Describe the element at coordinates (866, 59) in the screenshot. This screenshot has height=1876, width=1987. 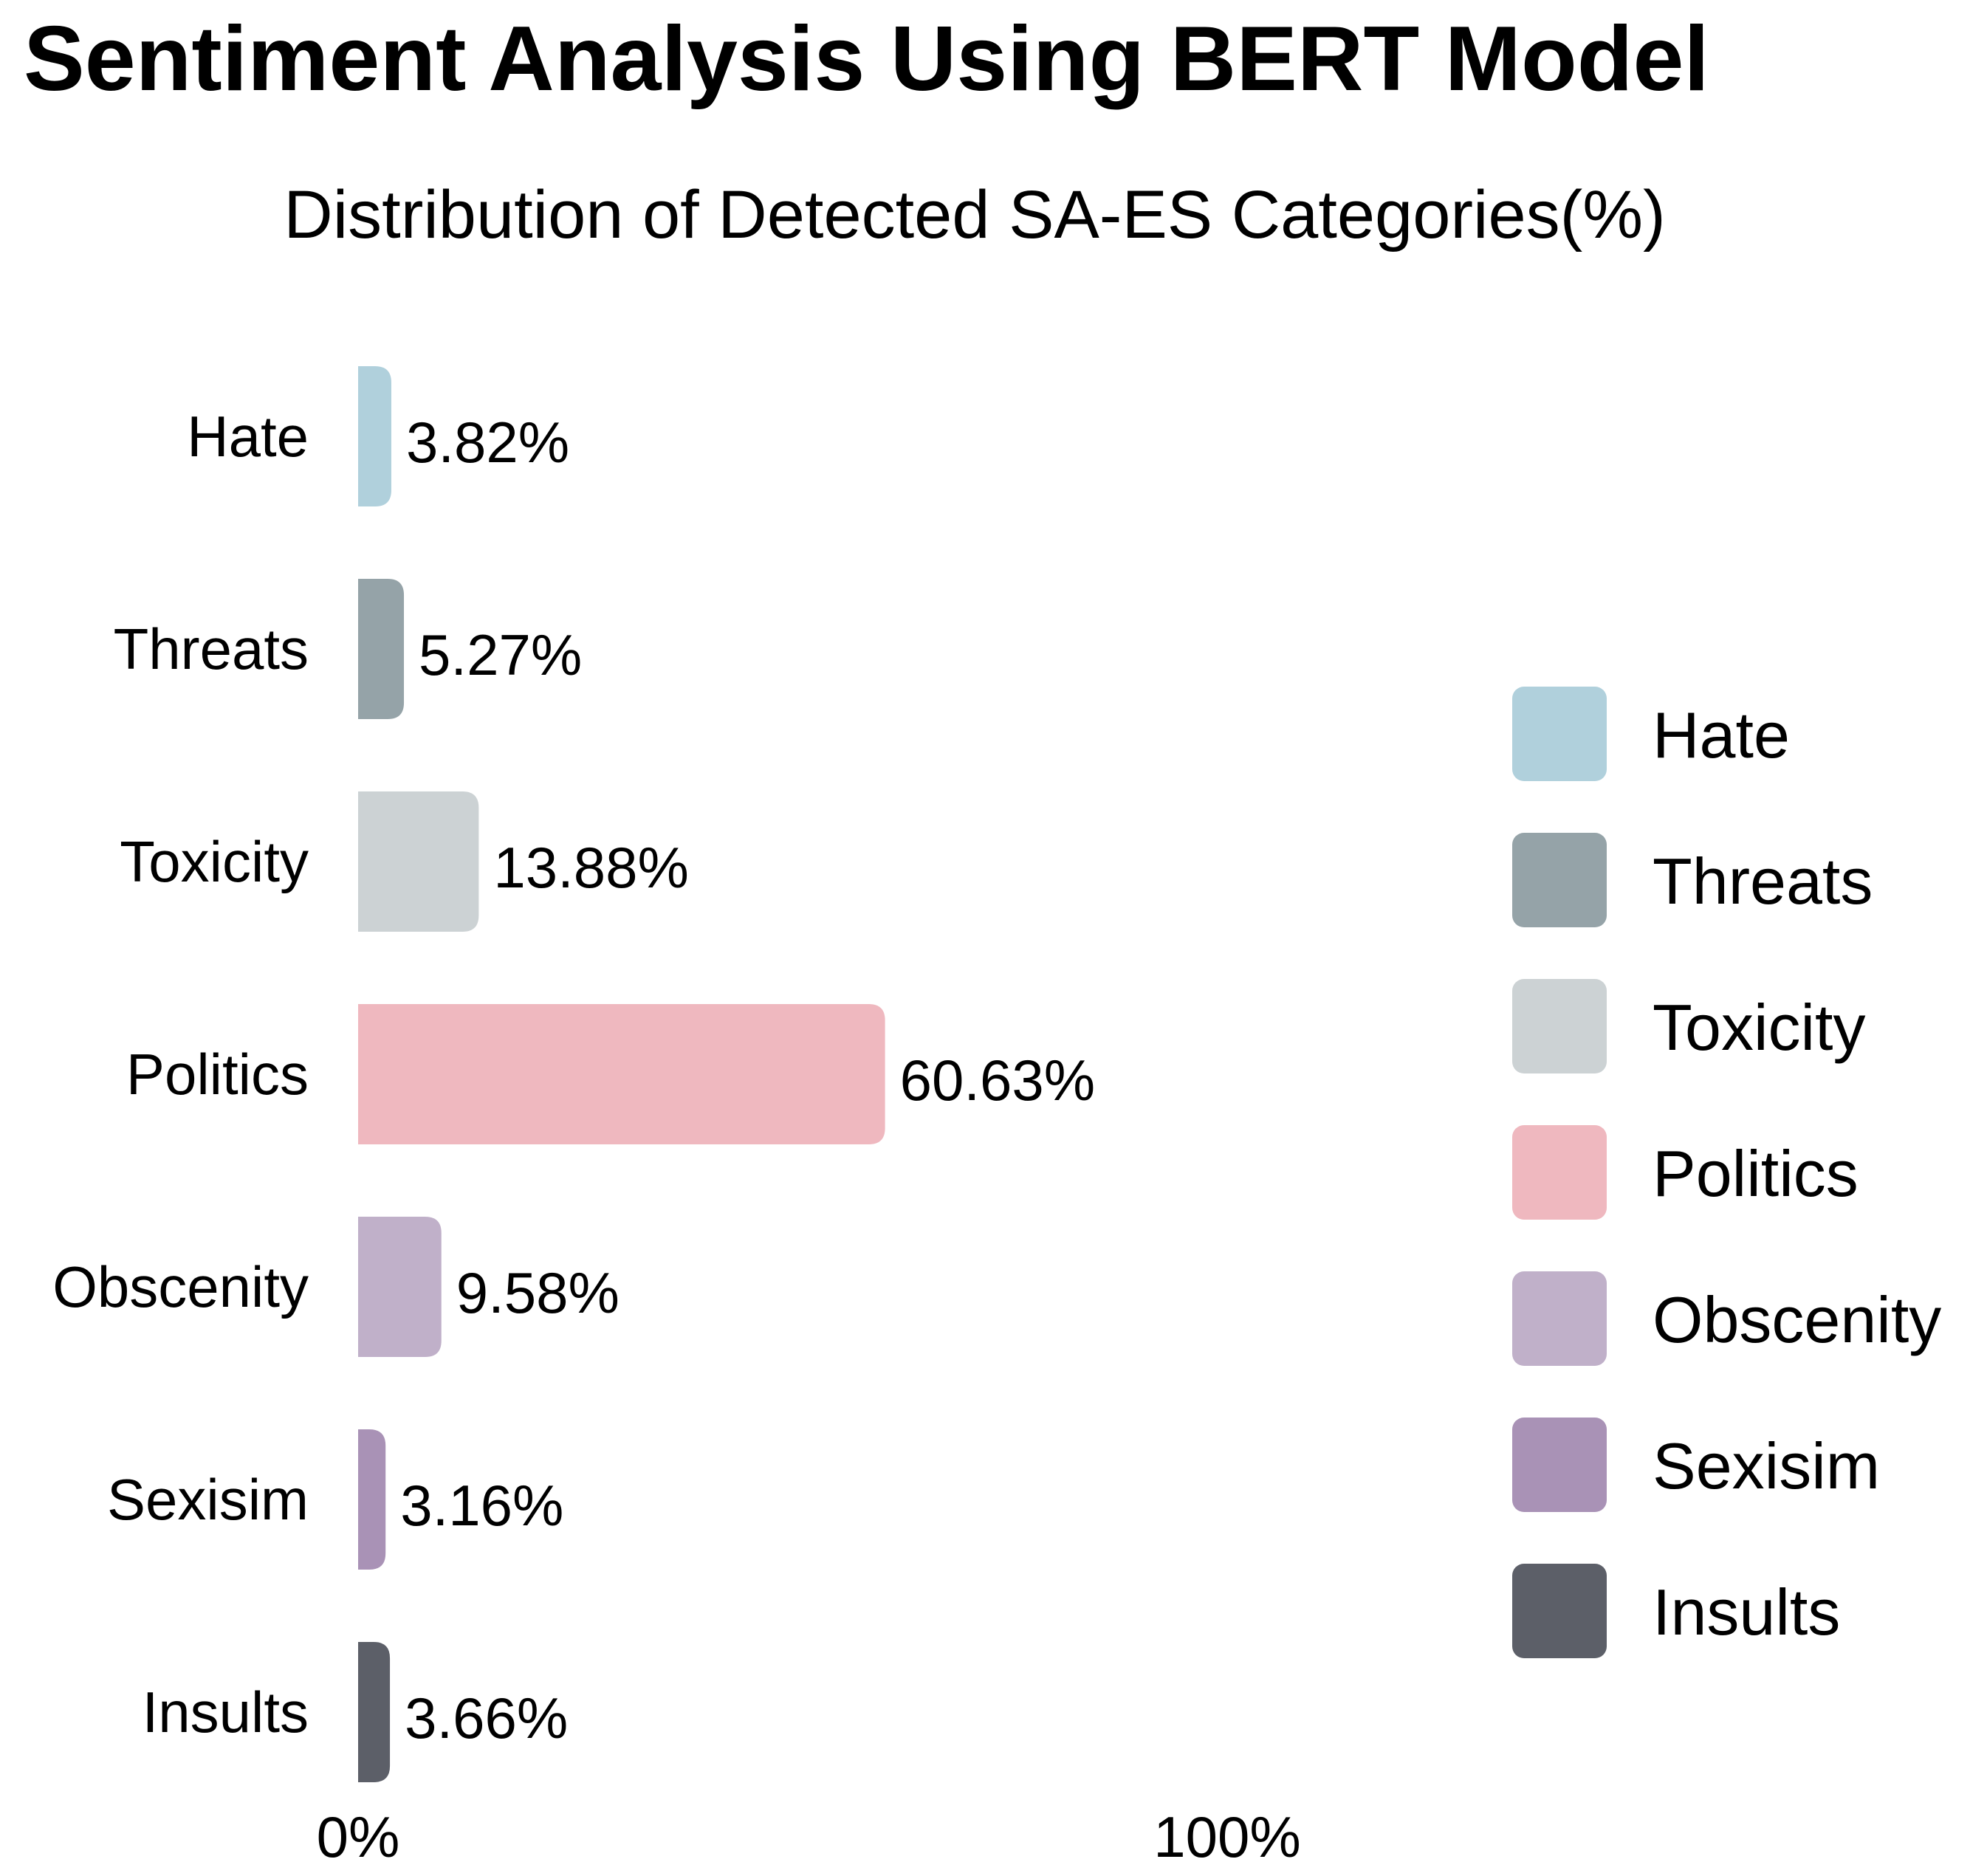
I see `chart-title: Sentiment Analysis Using BERT Model` at that location.